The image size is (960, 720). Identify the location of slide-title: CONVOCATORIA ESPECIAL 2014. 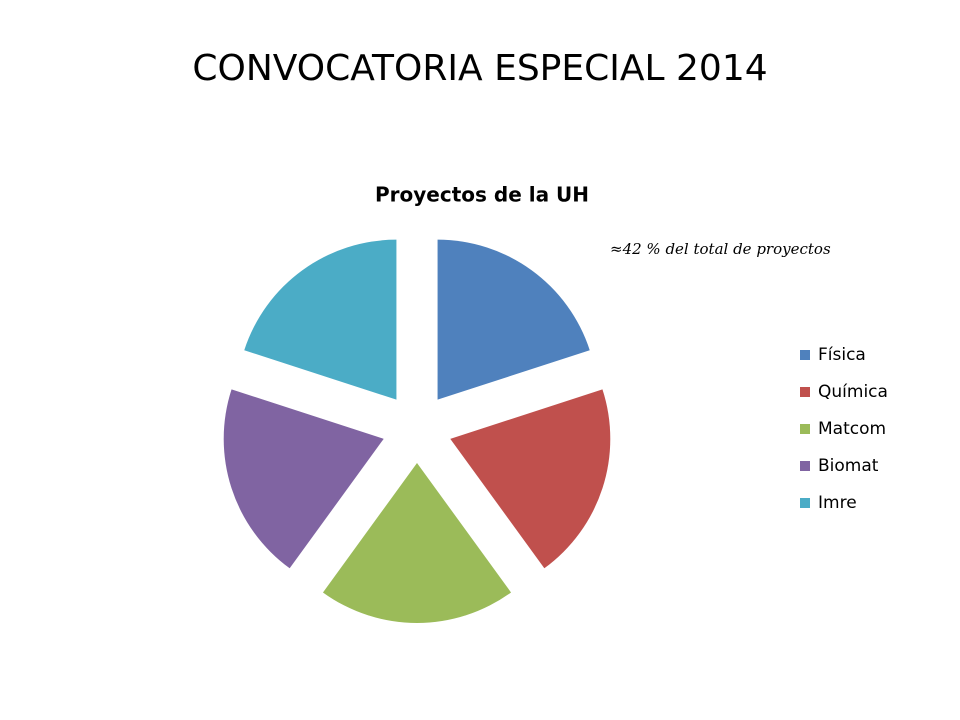
(479, 68).